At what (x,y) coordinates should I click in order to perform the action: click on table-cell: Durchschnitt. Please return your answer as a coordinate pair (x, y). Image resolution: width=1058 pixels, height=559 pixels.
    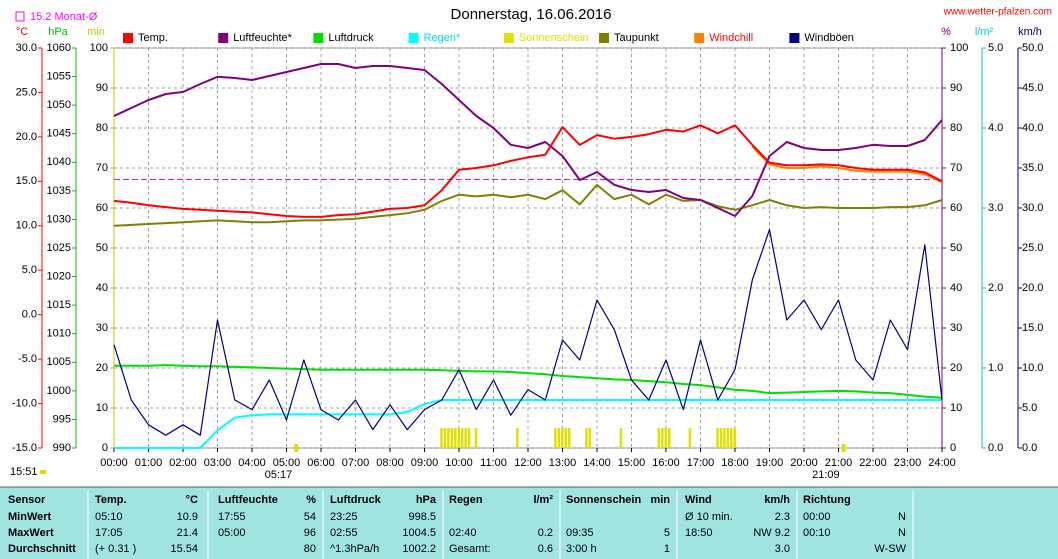
    Looking at the image, I should click on (42, 549).